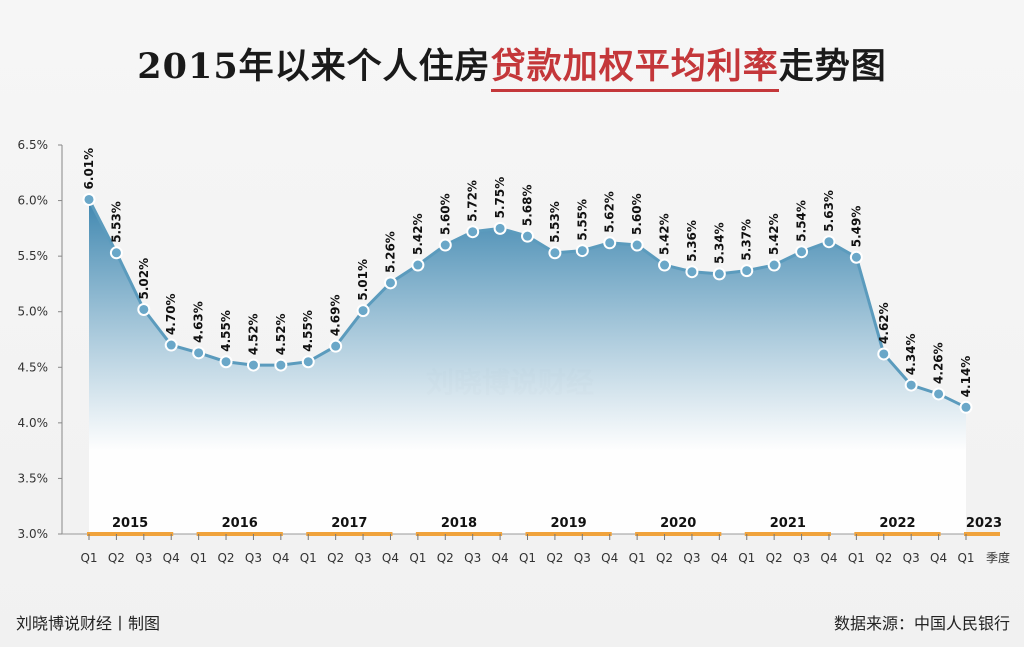 The image size is (1024, 647). I want to click on data-label: 5.54%, so click(802, 221).